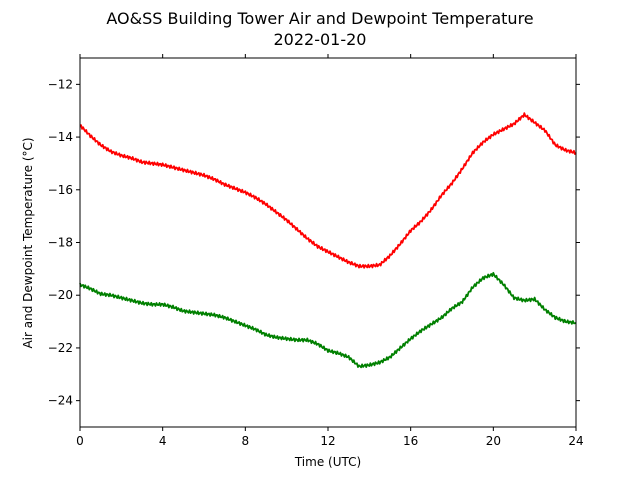  Describe the element at coordinates (60, 84) in the screenshot. I see `y-tick-label-6: −12` at that location.